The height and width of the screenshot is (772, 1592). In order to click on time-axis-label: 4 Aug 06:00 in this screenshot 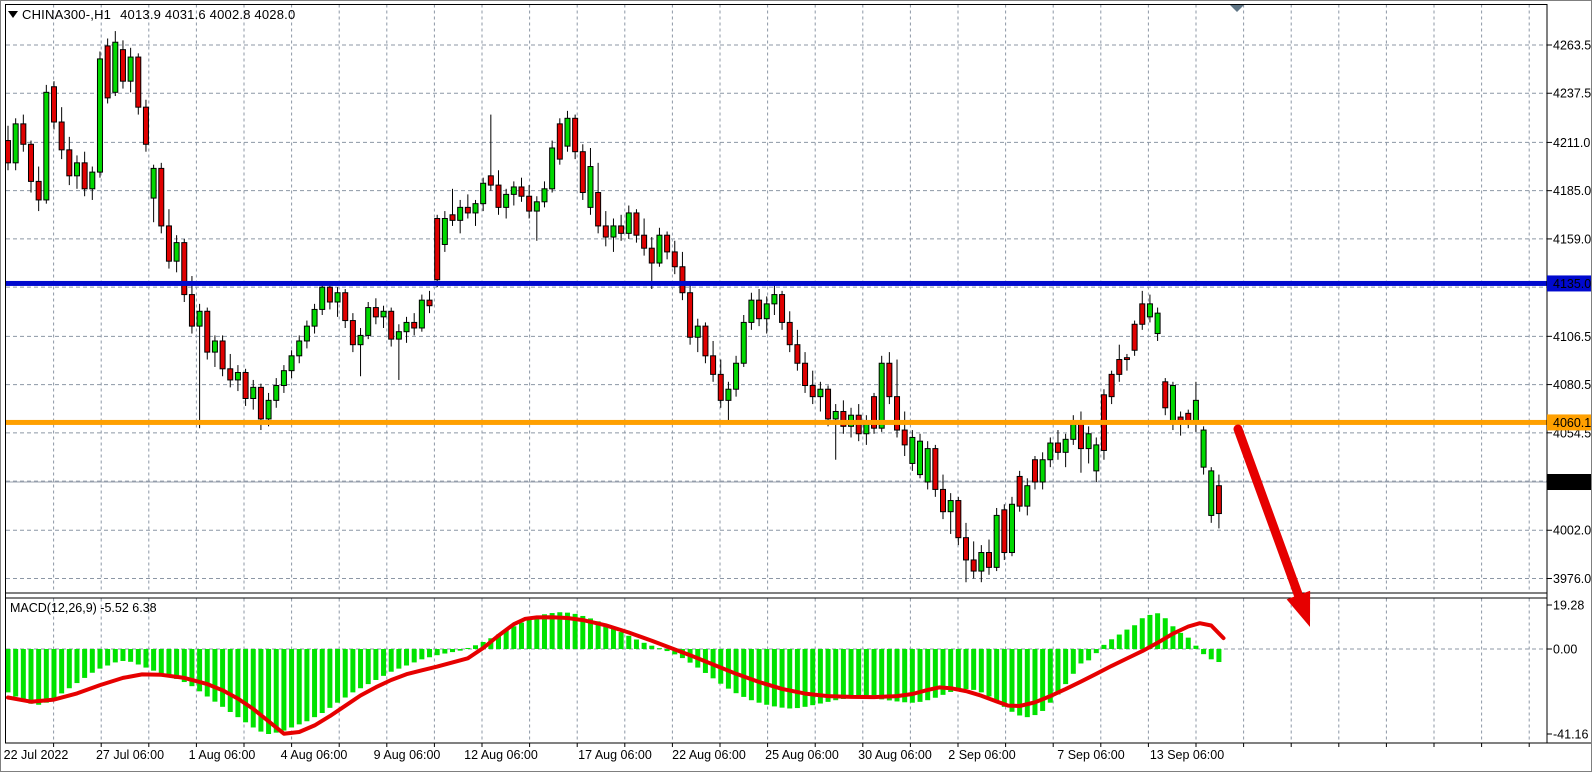, I will do `click(314, 755)`.